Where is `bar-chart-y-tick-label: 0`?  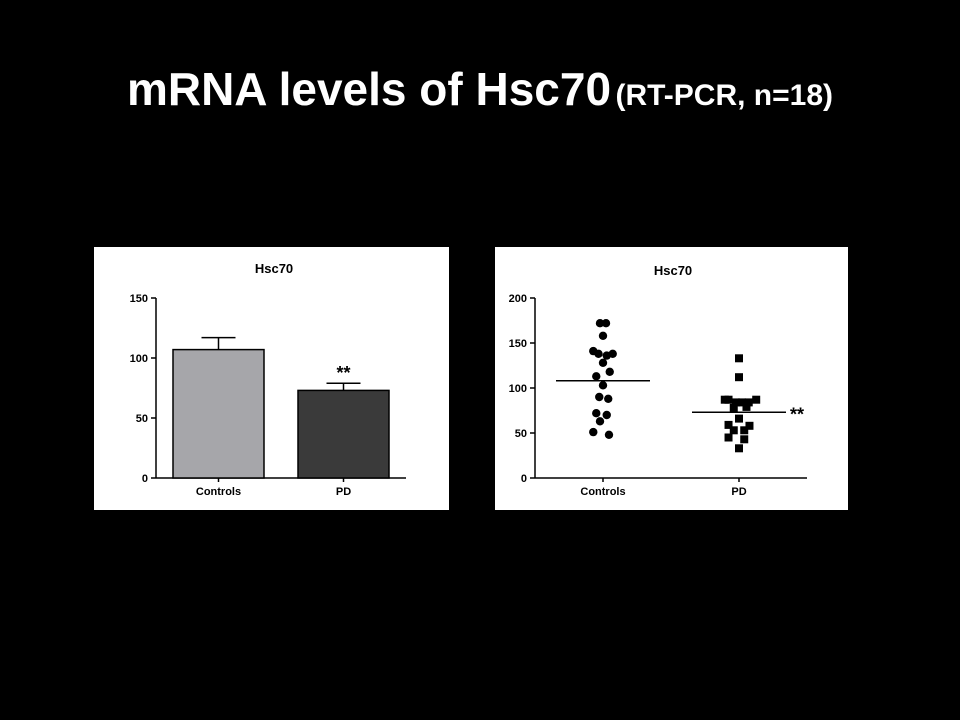
bar-chart-y-tick-label: 0 is located at coordinates (145, 479).